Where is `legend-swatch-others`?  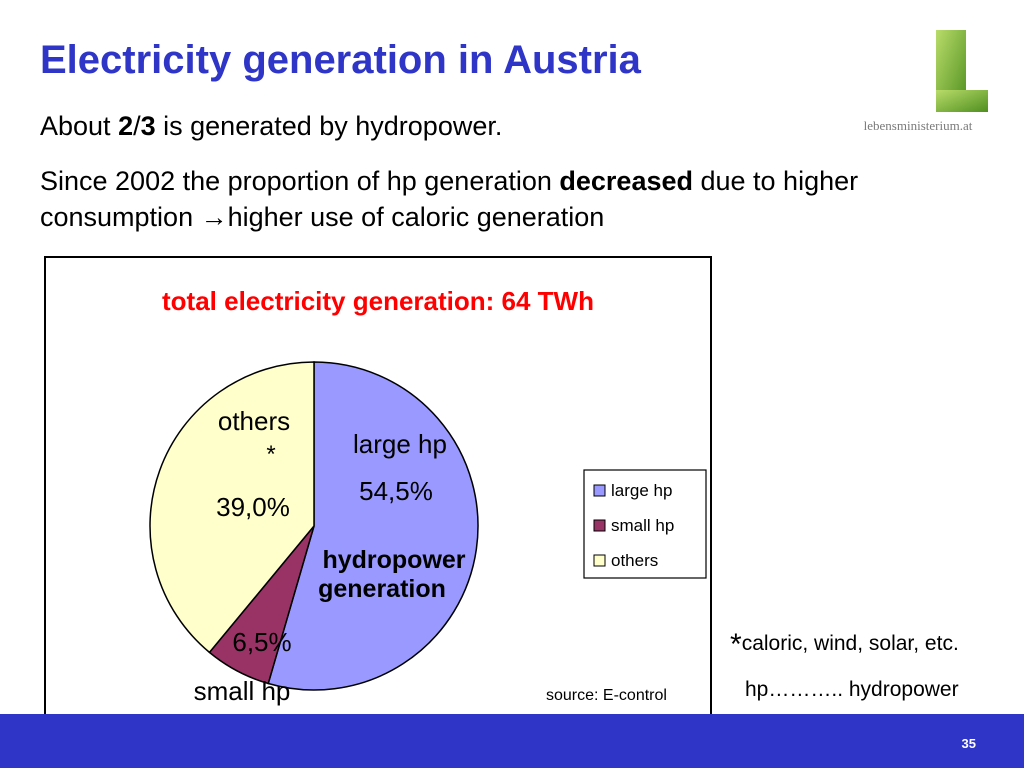 legend-swatch-others is located at coordinates (599, 560).